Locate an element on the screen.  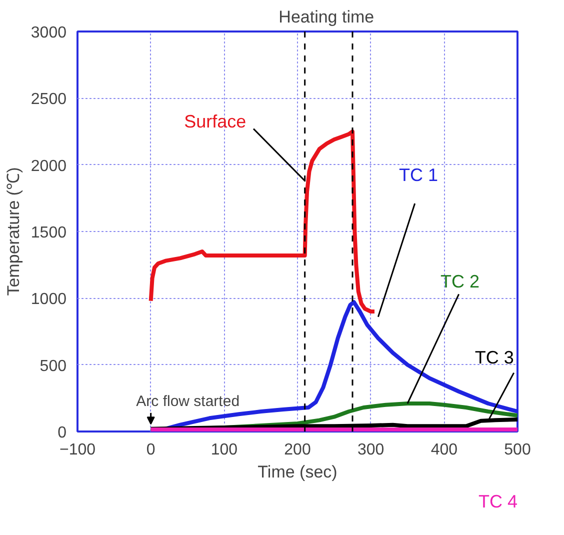
x-tick-label: 400 is located at coordinates (444, 450).